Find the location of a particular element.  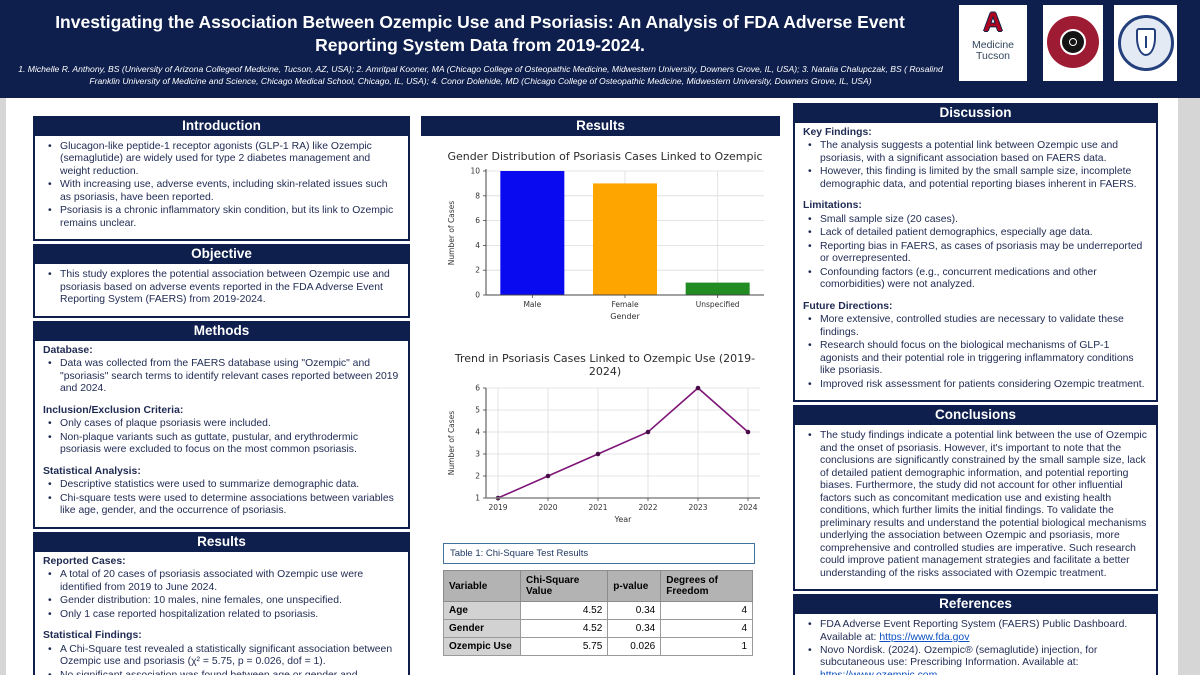

group-label: Reported Cases: is located at coordinates (84, 561).